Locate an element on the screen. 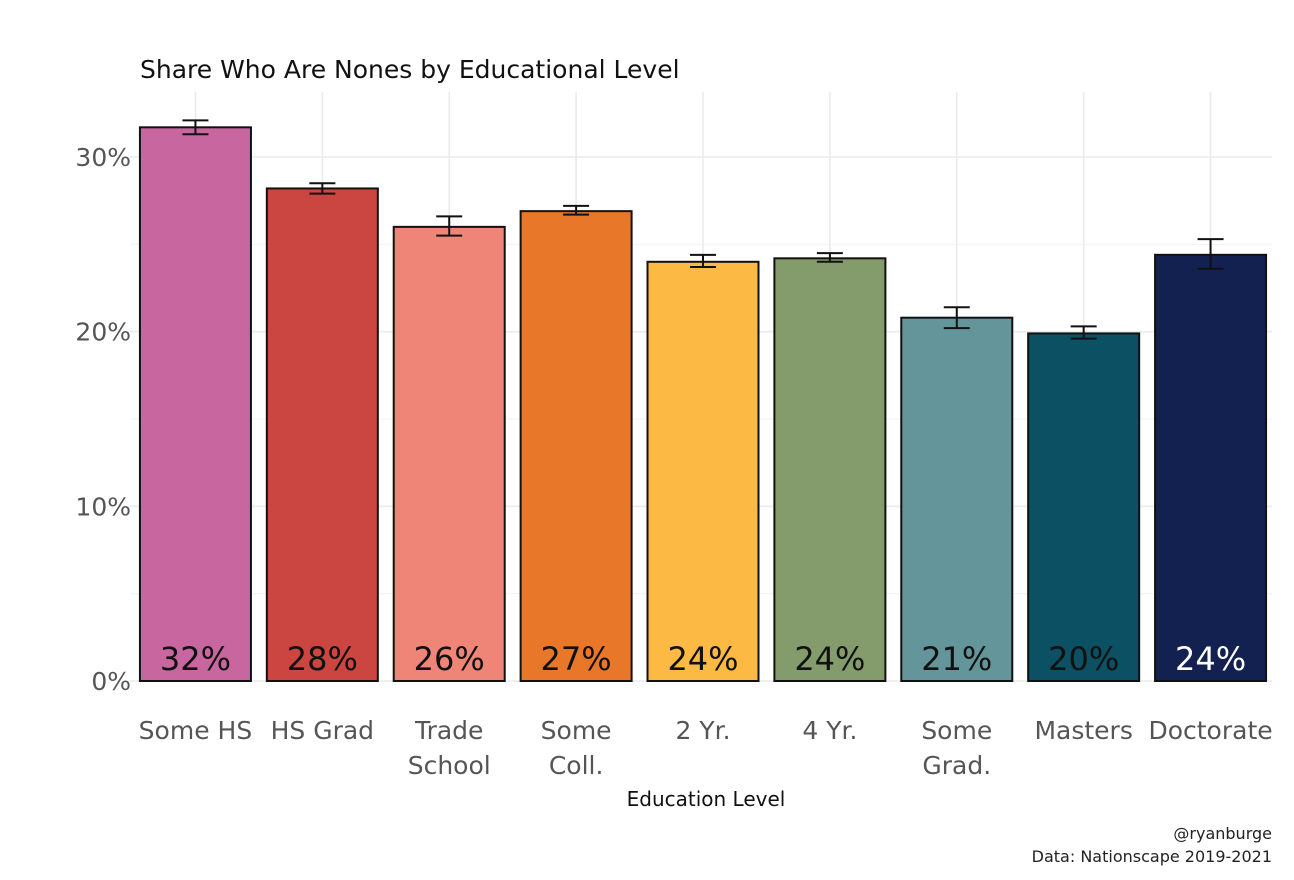 Image resolution: width=1294 pixels, height=880 pixels. y-tick-label-0: 0% is located at coordinates (111, 681).